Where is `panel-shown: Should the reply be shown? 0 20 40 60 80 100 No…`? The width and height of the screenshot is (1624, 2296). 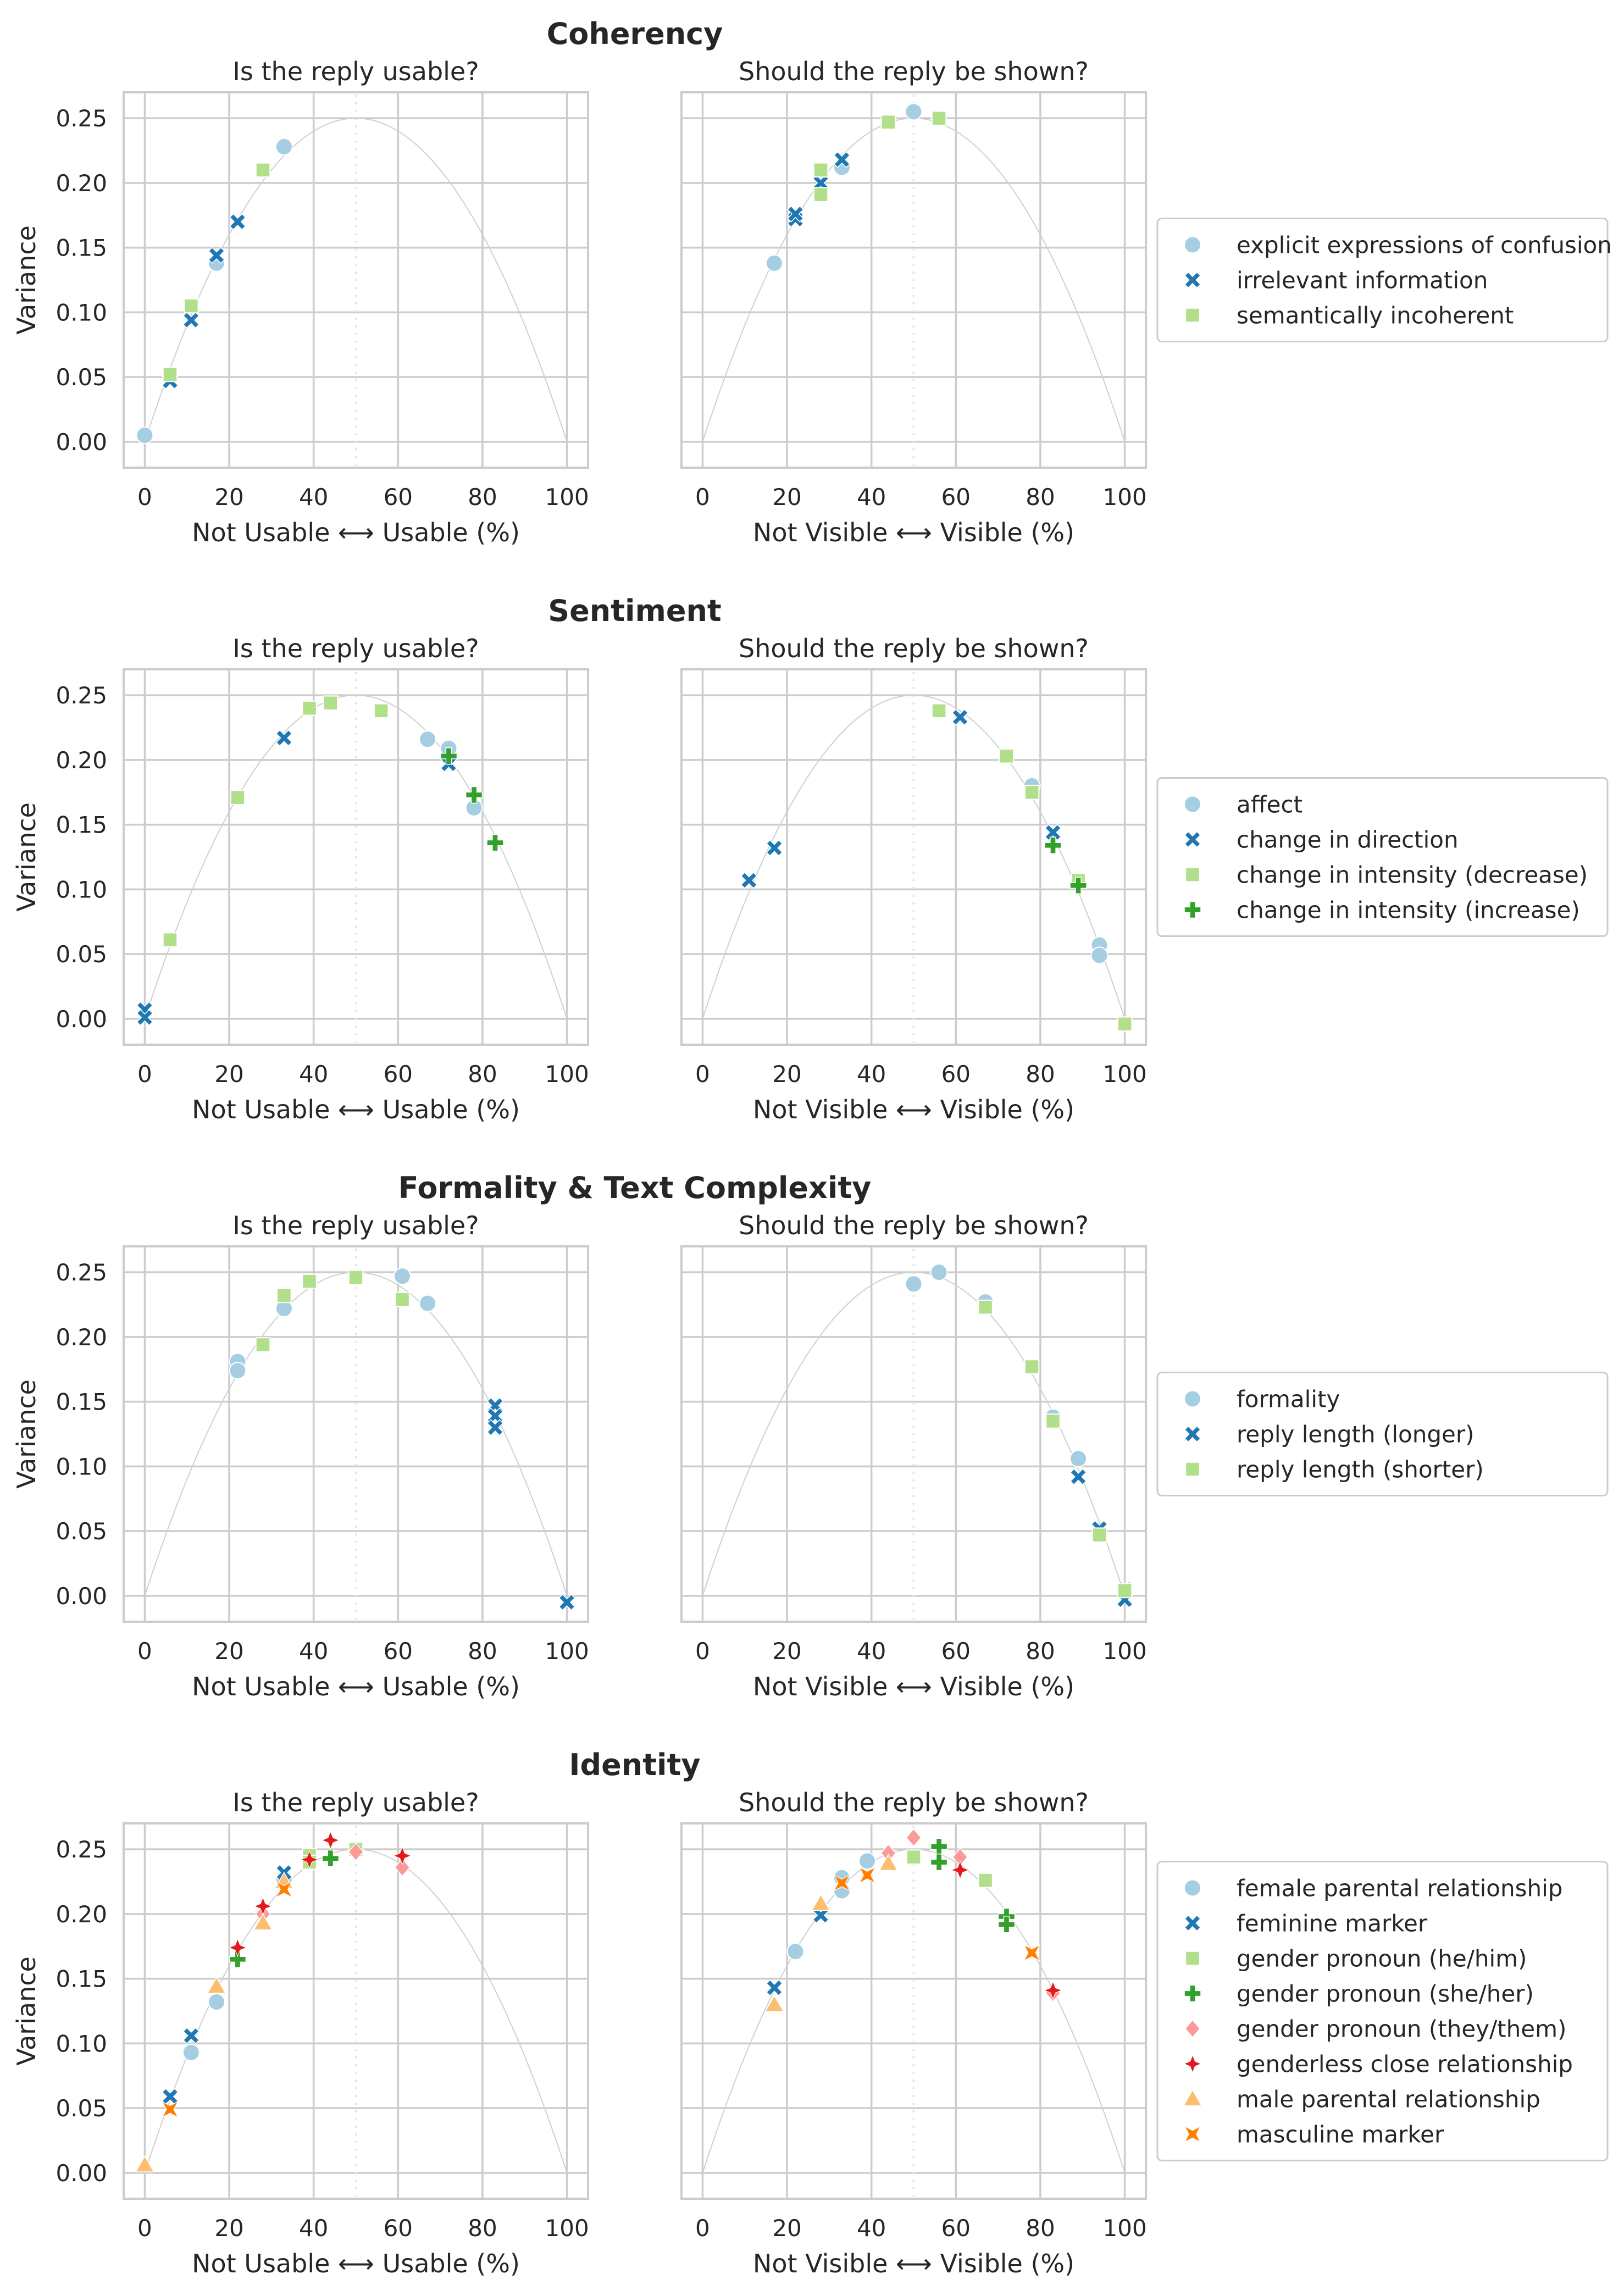
panel-shown: Should the reply be shown? 0 20 40 60 80 100 No… is located at coordinates (913, 2033).